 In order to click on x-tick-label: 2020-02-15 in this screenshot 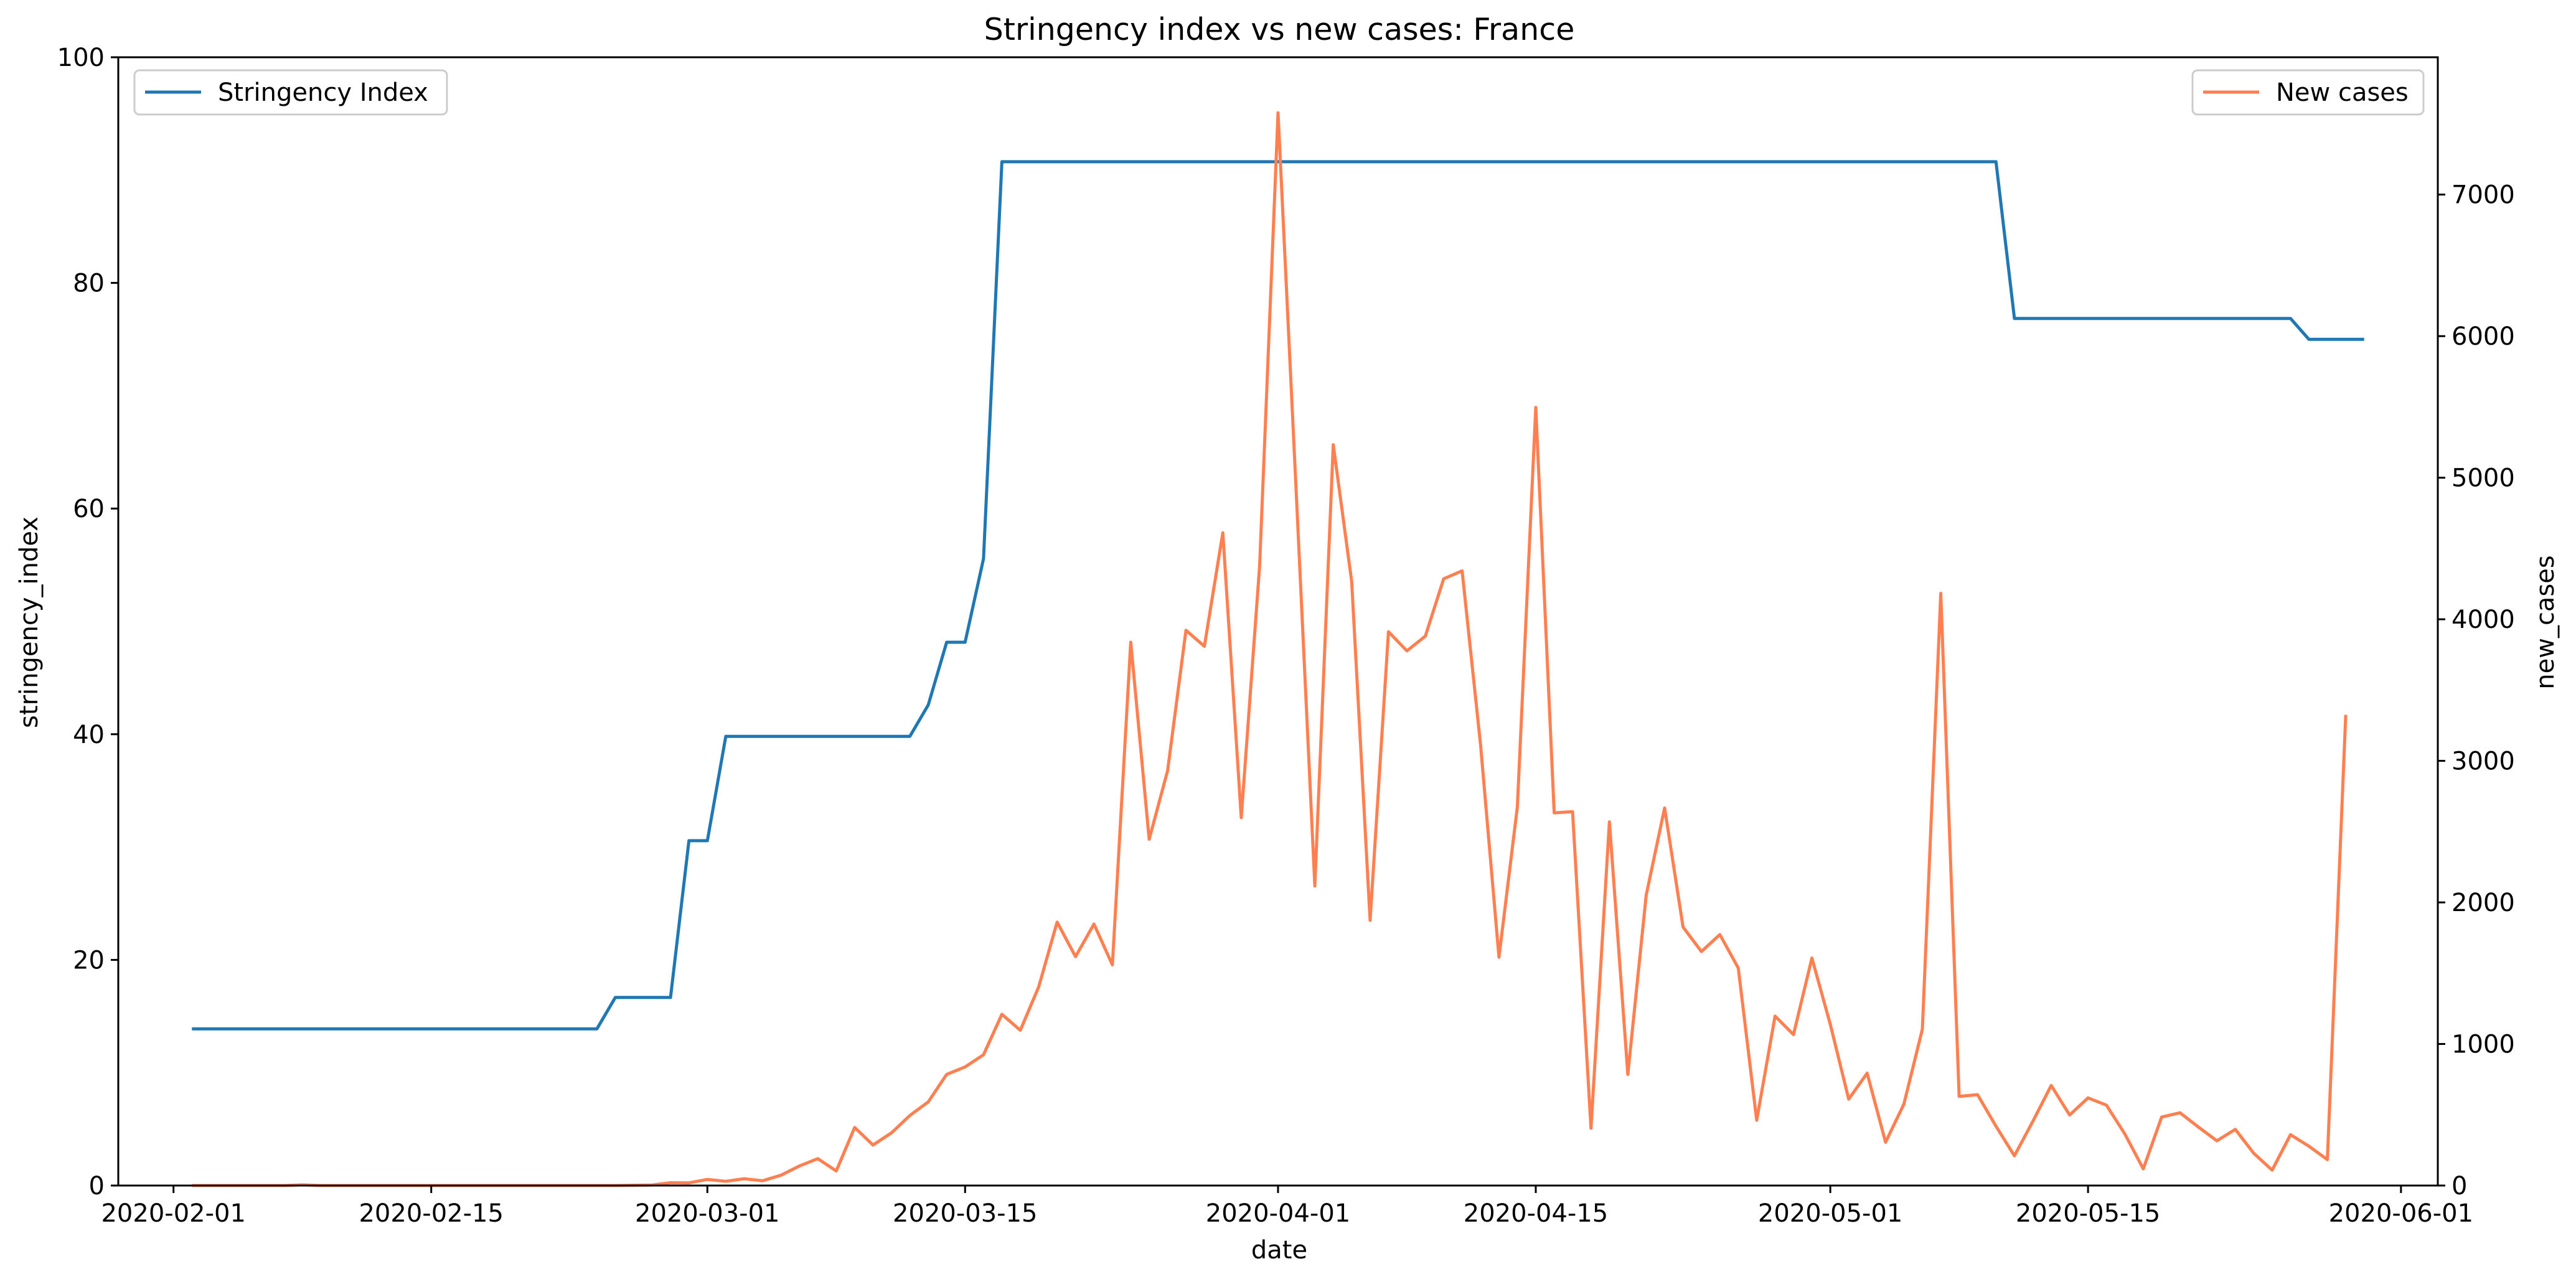, I will do `click(431, 1213)`.